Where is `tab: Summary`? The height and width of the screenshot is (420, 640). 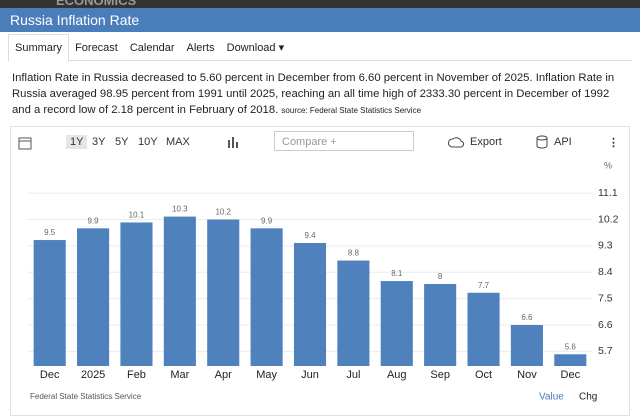 tab: Summary is located at coordinates (39, 48).